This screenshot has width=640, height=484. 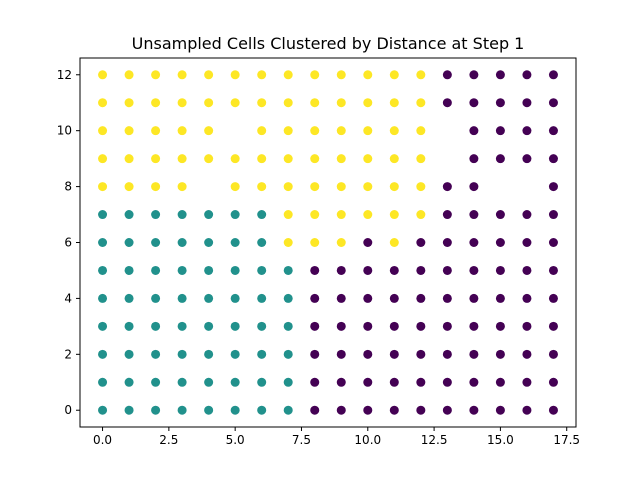 What do you see at coordinates (68, 298) in the screenshot?
I see `y-tick-label: 4` at bounding box center [68, 298].